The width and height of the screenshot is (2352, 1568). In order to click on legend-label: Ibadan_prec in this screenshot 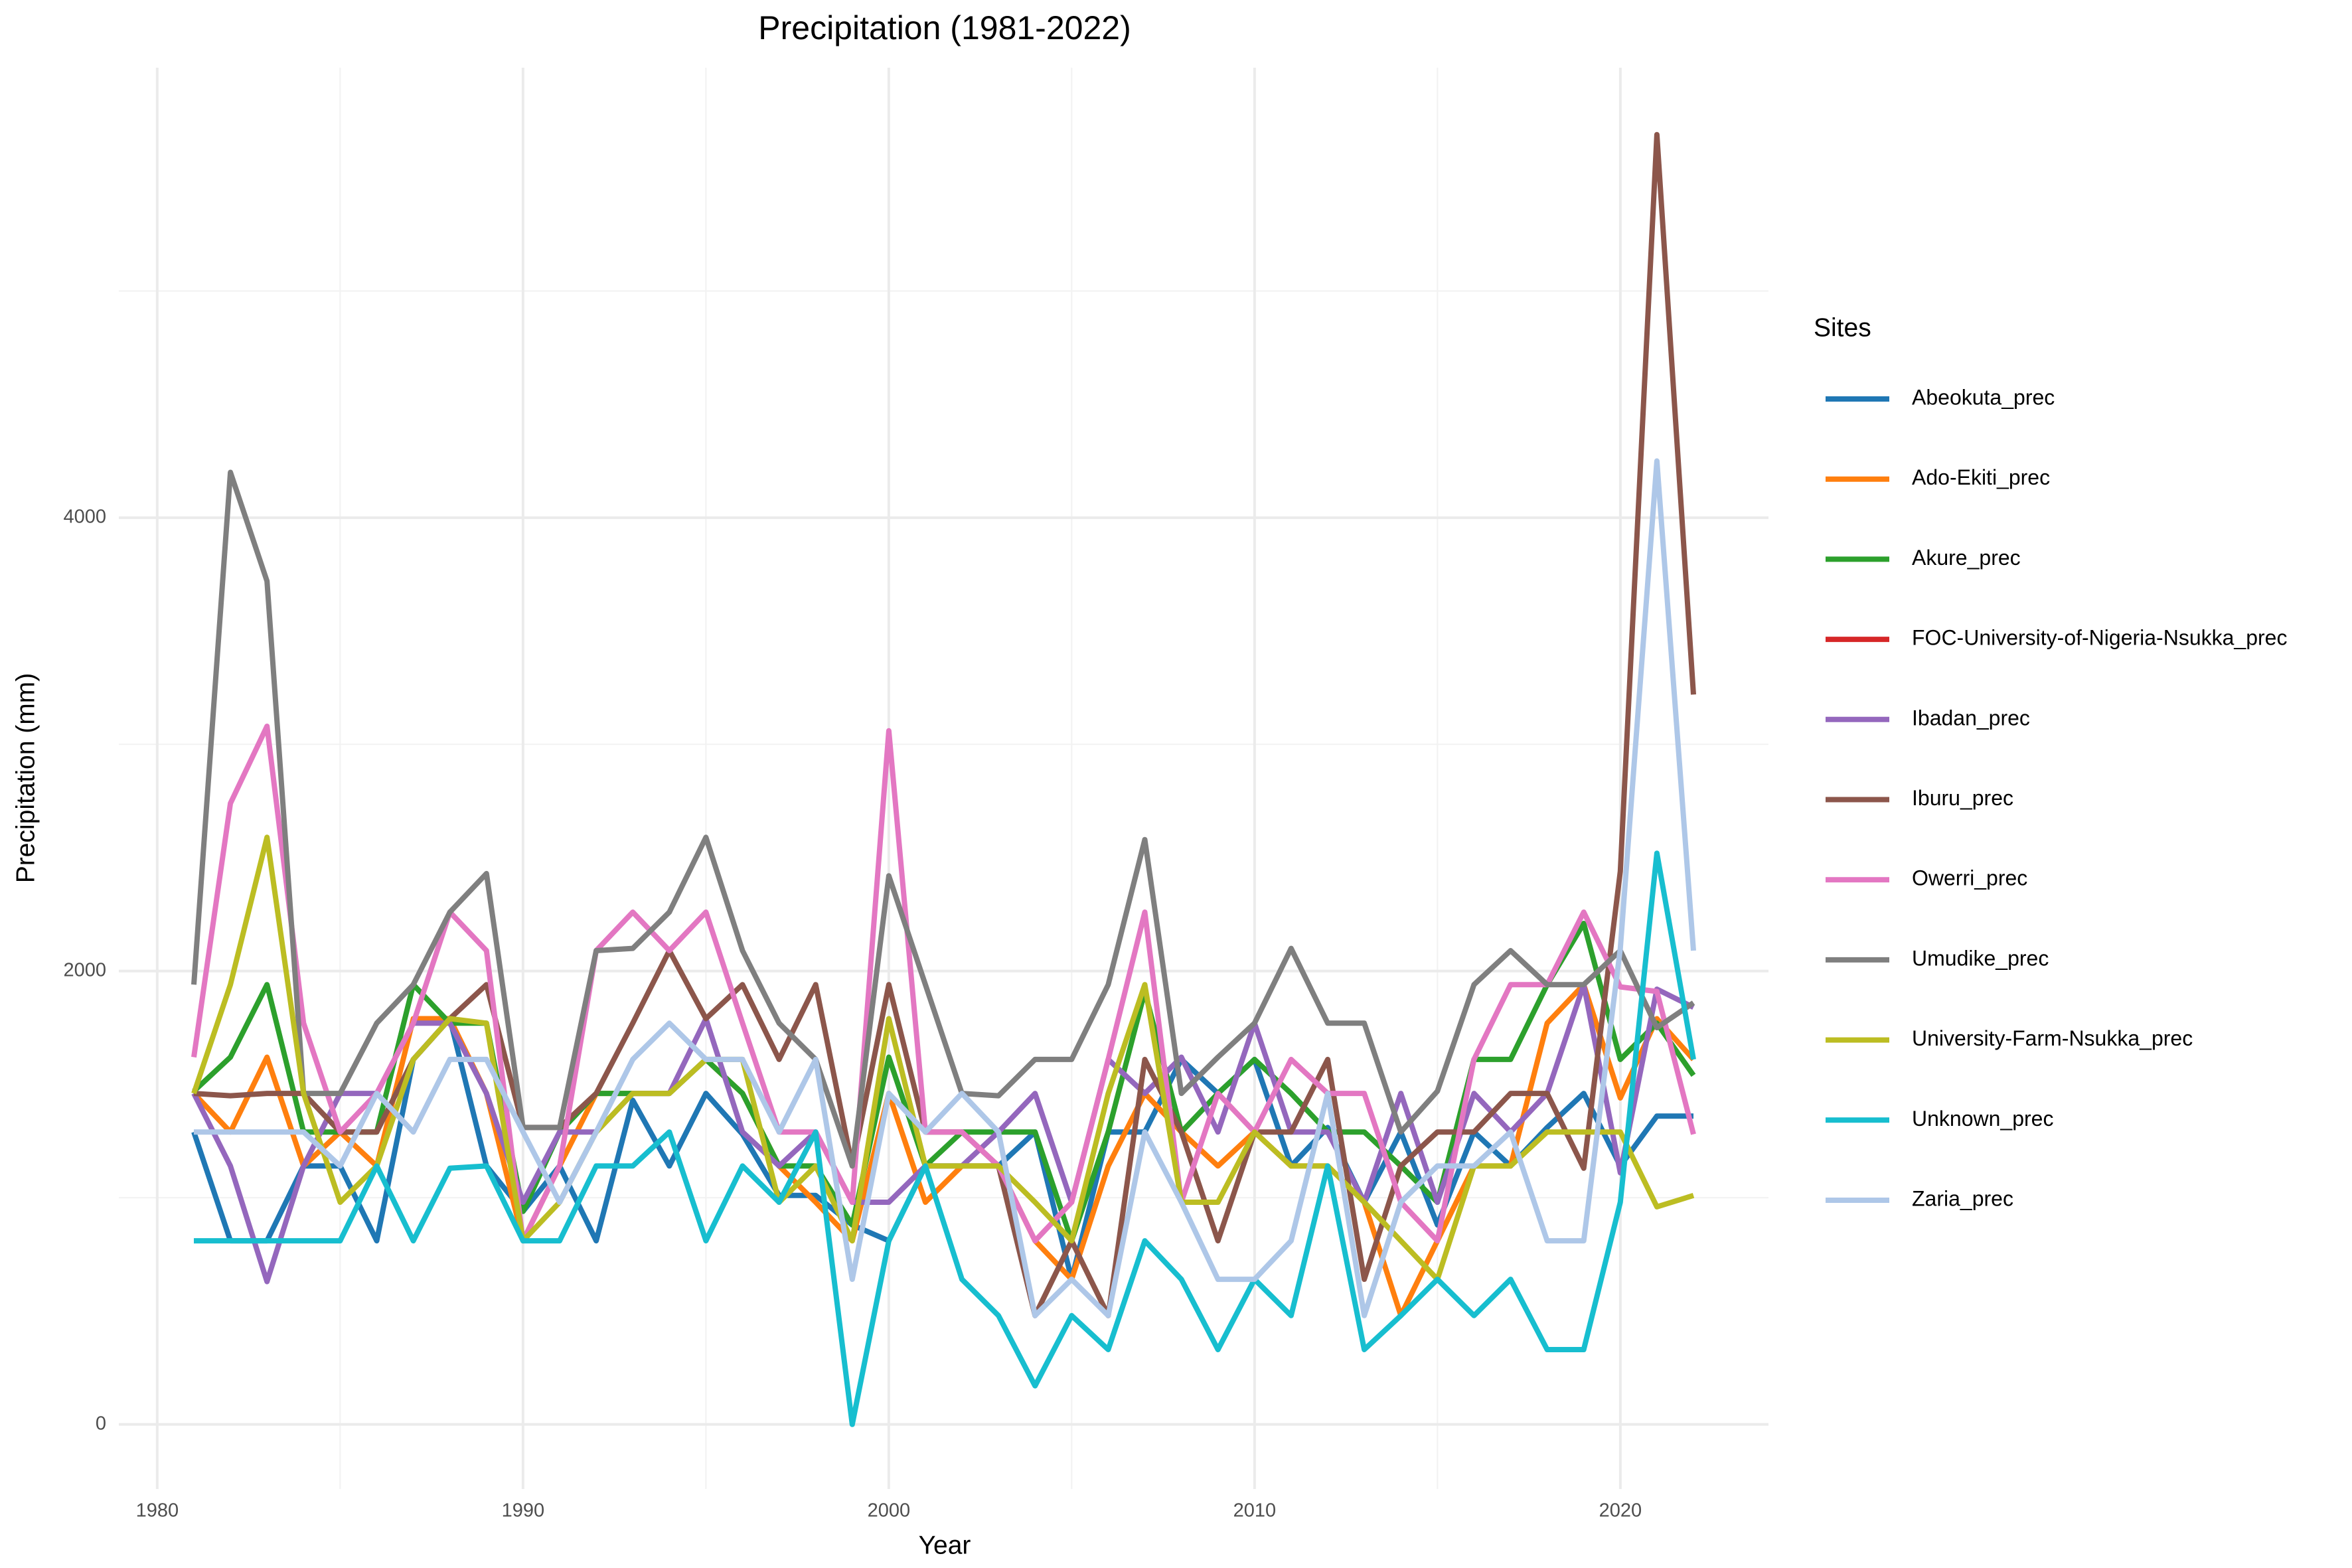, I will do `click(1971, 718)`.